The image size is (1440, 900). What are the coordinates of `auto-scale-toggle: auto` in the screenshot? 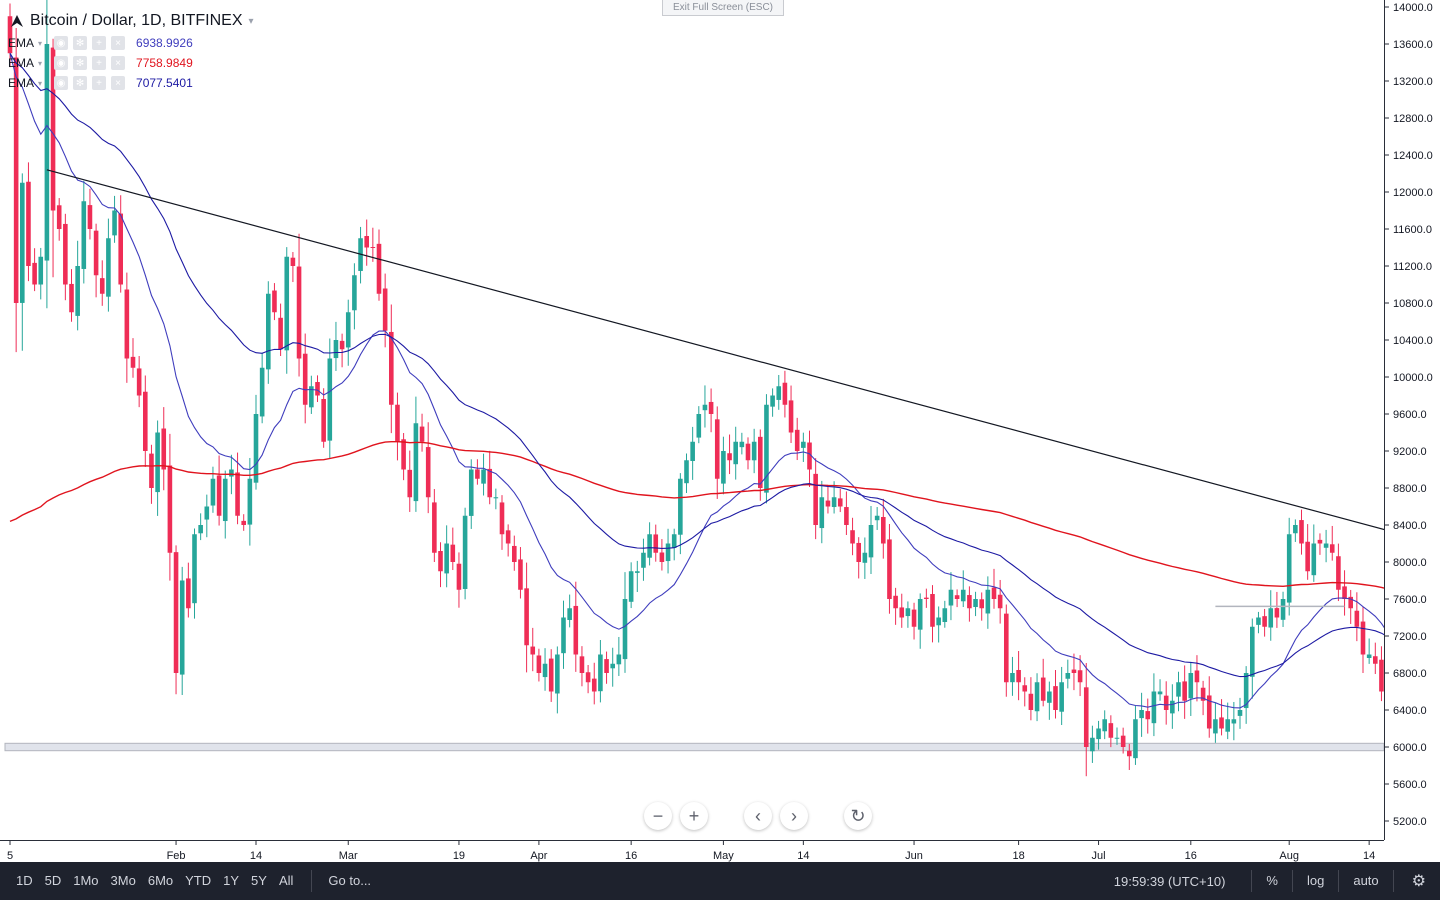 It's located at (1366, 880).